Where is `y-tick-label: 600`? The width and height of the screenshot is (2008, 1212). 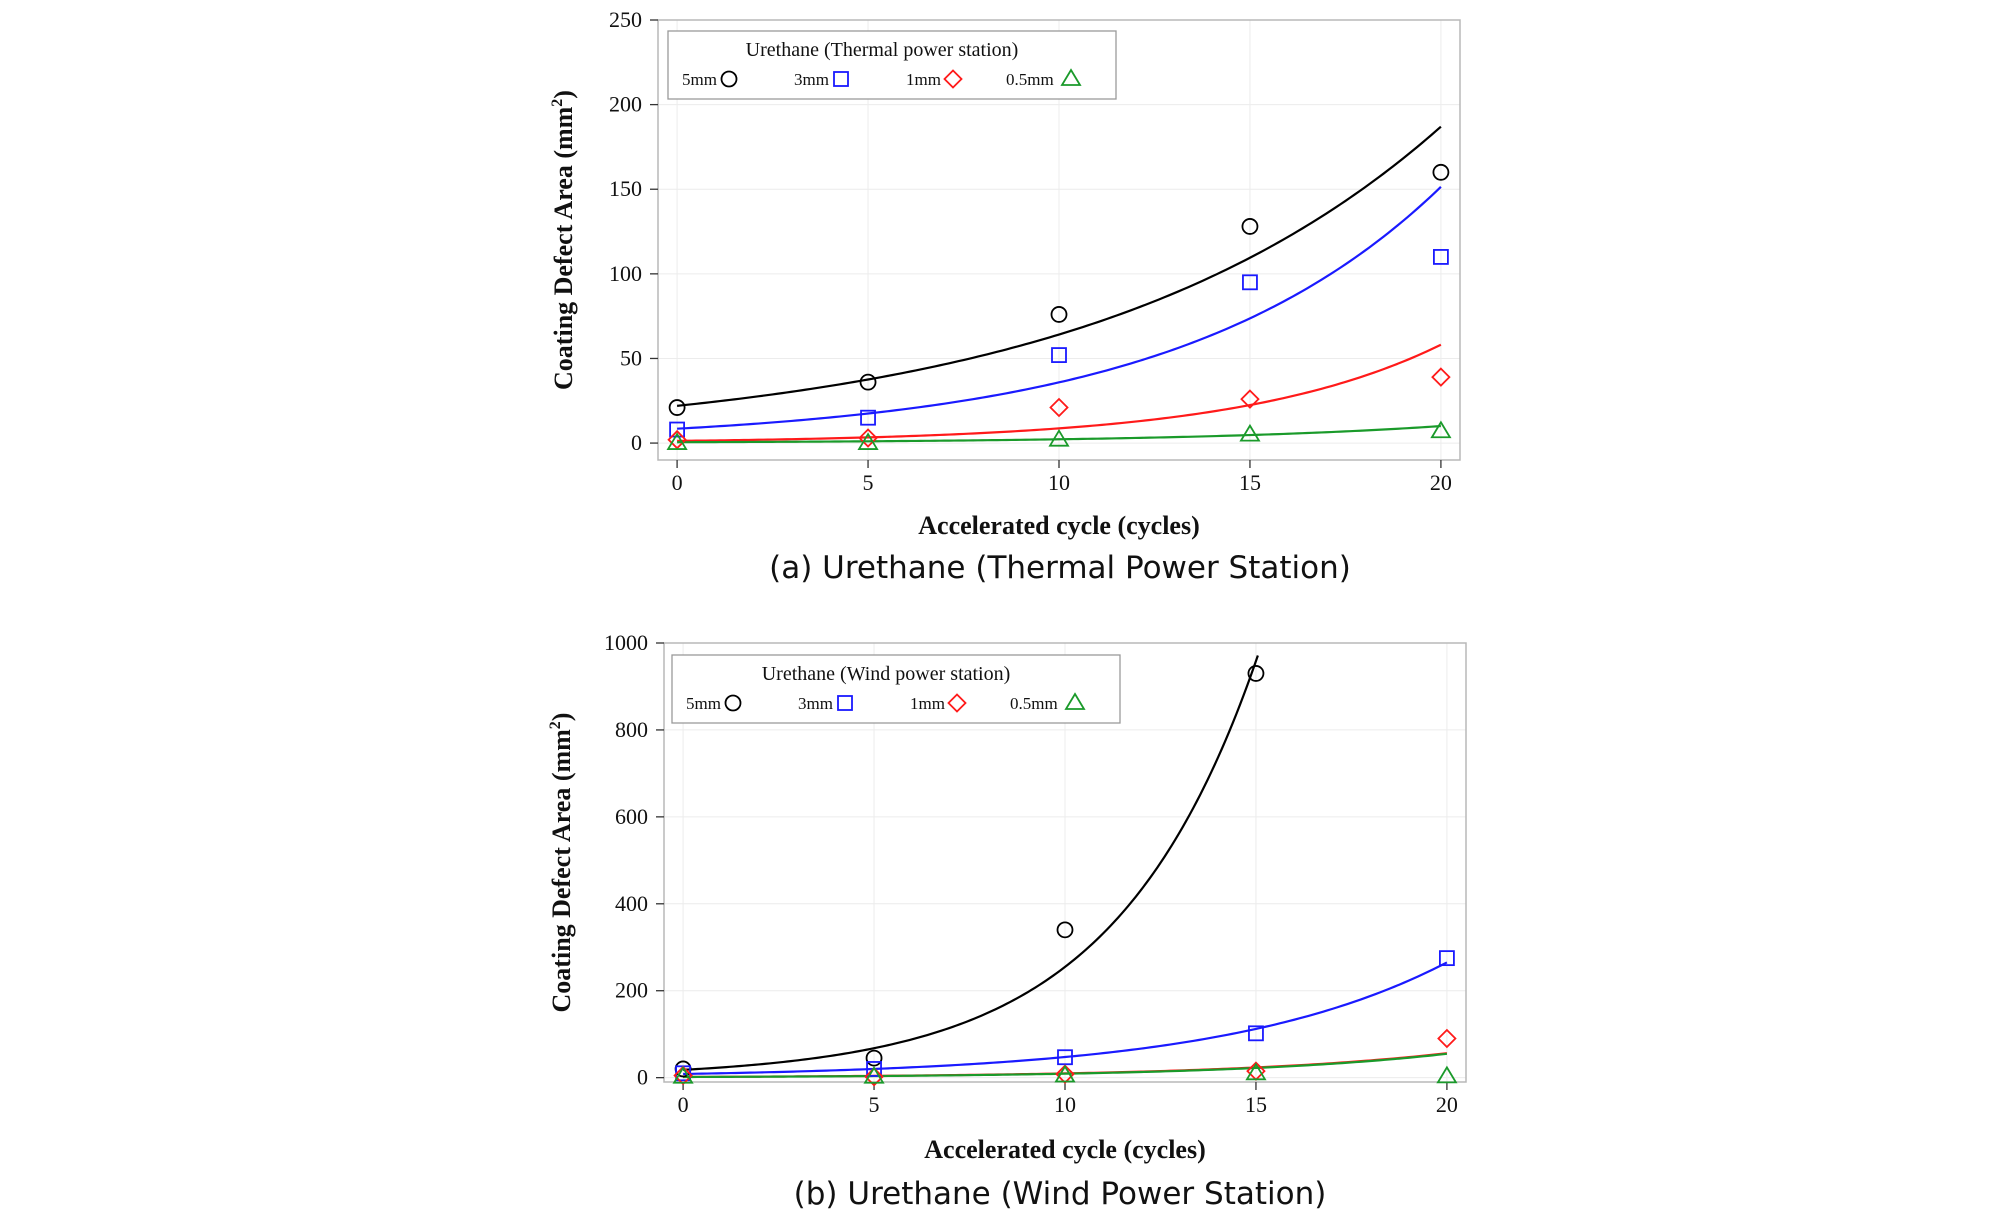 y-tick-label: 600 is located at coordinates (631, 816).